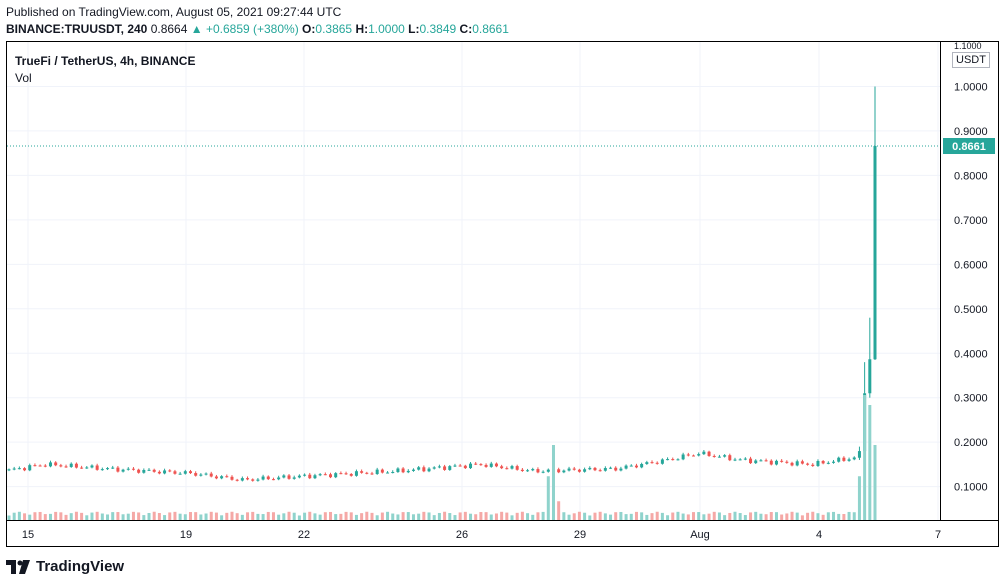 This screenshot has height=585, width=1006. What do you see at coordinates (414, 29) in the screenshot?
I see `low-label: L:` at bounding box center [414, 29].